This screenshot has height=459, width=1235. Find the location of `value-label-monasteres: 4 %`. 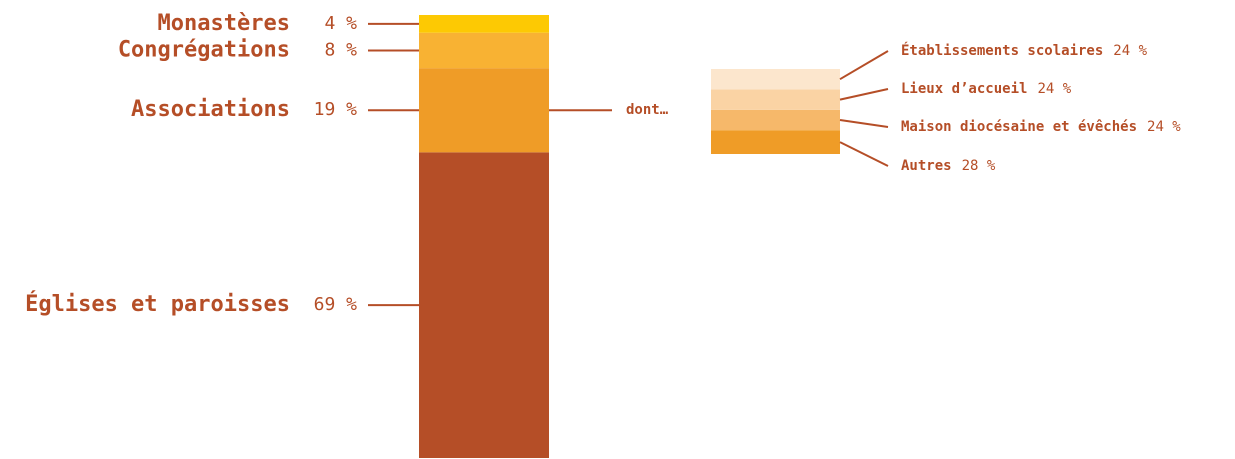

value-label-monasteres: 4 % is located at coordinates (340, 23).